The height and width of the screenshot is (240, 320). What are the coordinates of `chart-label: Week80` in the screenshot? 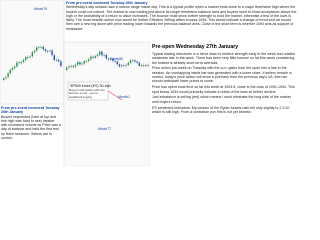 It's located at (116, 59).